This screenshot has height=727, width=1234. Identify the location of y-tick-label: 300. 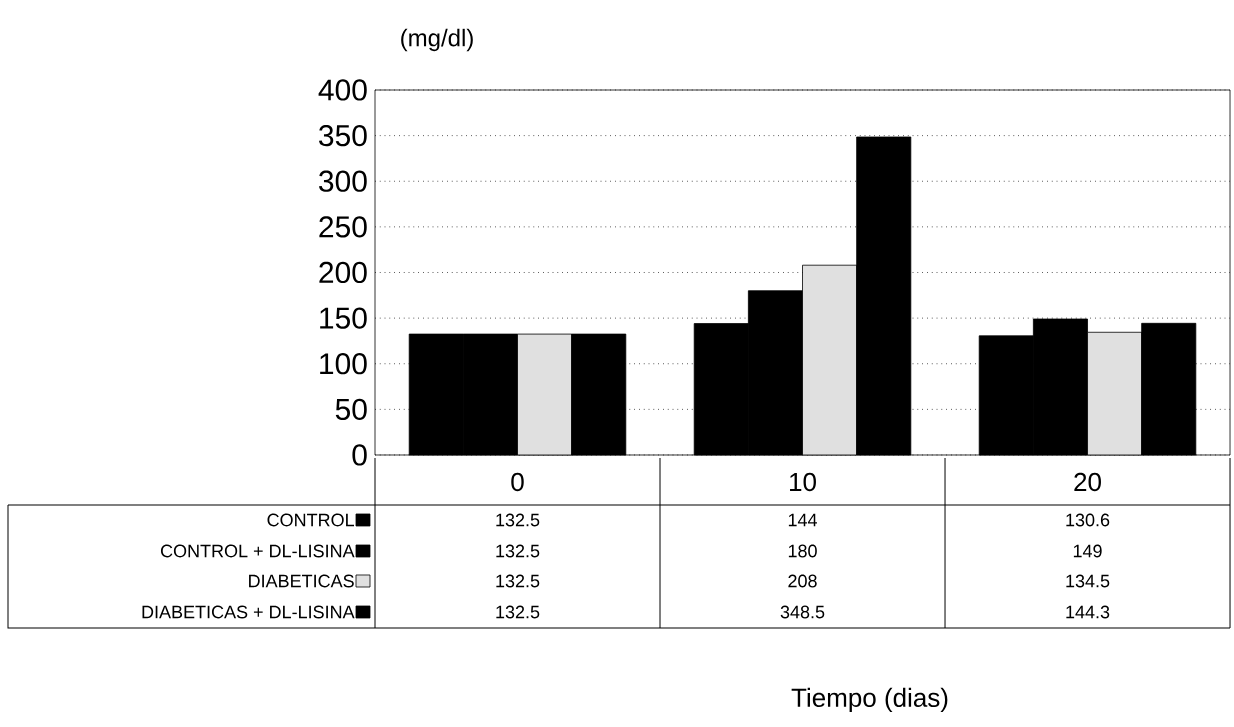
(343, 181).